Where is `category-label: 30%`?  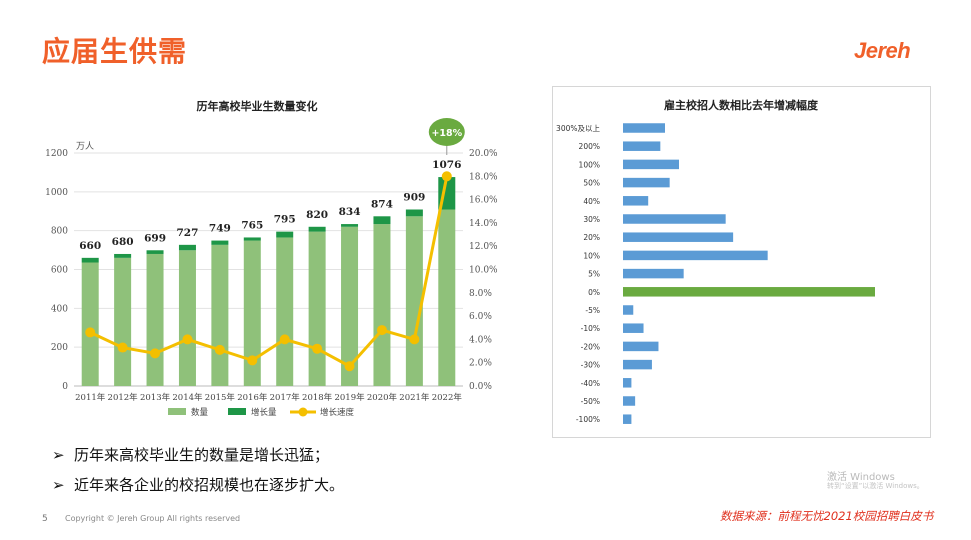 category-label: 30% is located at coordinates (591, 219).